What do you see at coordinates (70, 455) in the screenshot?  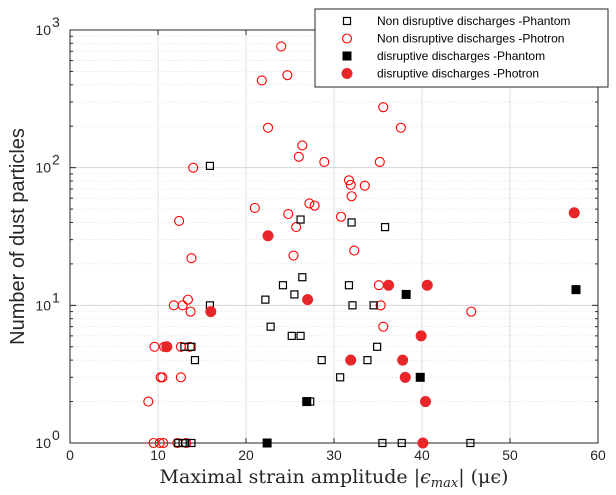 I see `x-tick-label: 0` at bounding box center [70, 455].